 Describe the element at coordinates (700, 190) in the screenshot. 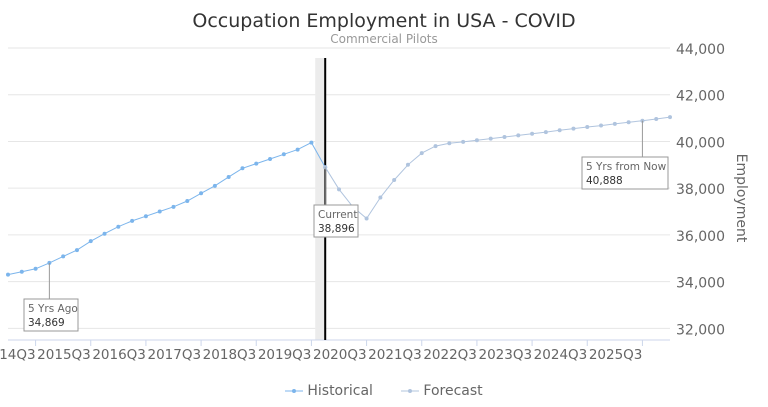

I see `y-tick-label: 38,000` at that location.